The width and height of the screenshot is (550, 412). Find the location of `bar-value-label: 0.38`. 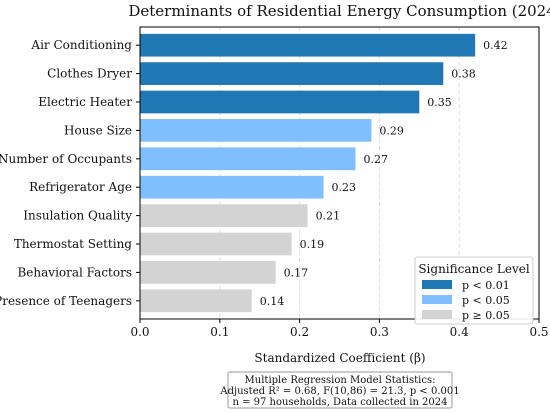

bar-value-label: 0.38 is located at coordinates (463, 74).